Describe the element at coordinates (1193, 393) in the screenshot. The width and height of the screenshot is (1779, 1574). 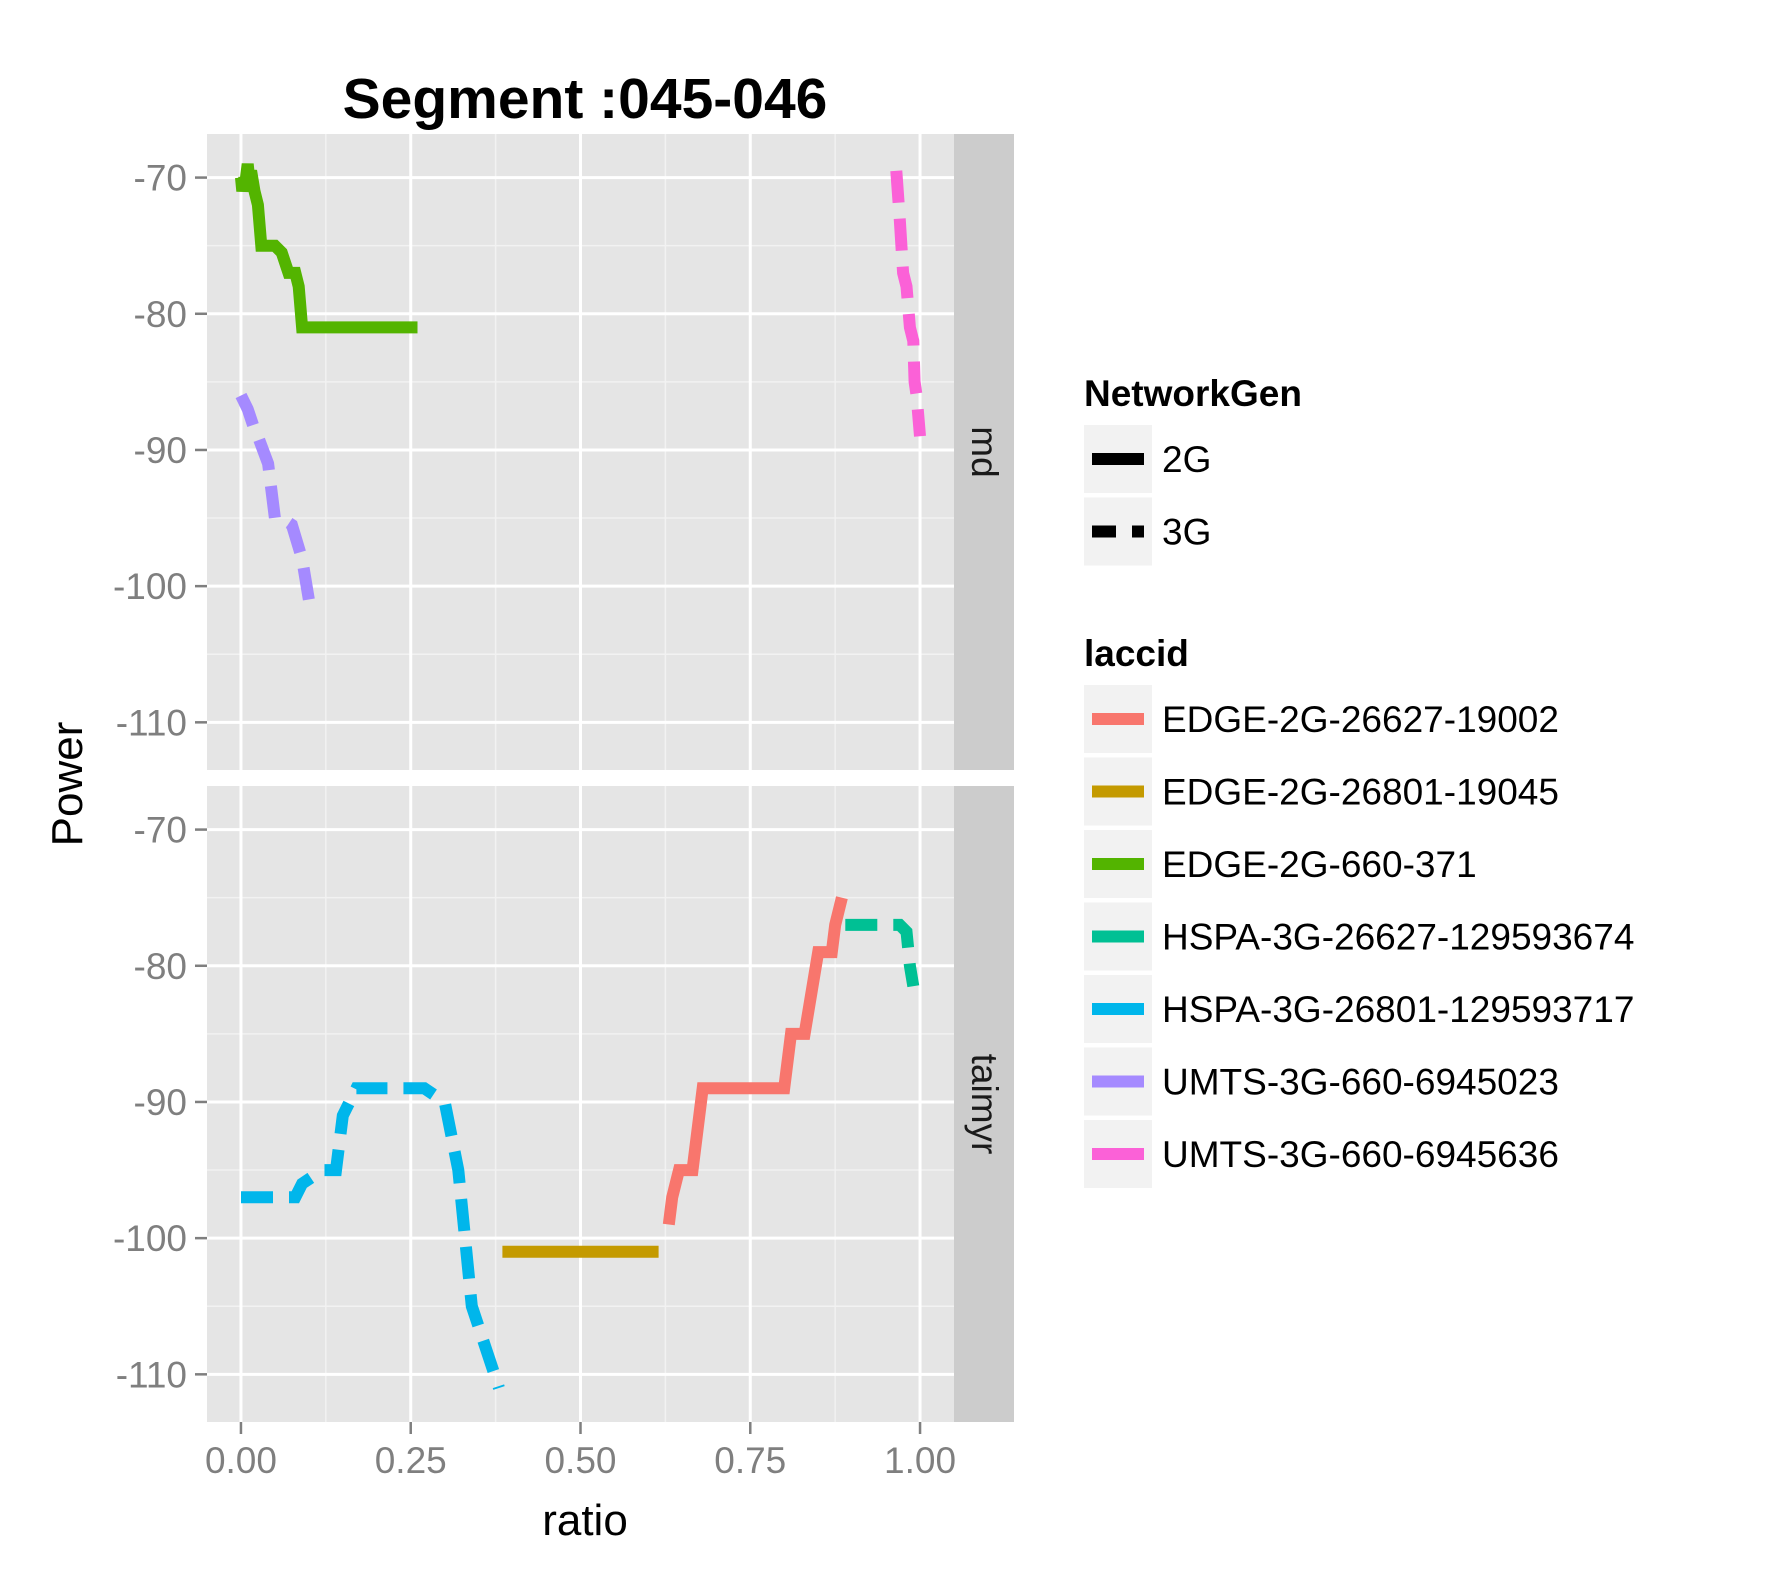
I see `legend-title-networkgen: NetworkGen` at that location.